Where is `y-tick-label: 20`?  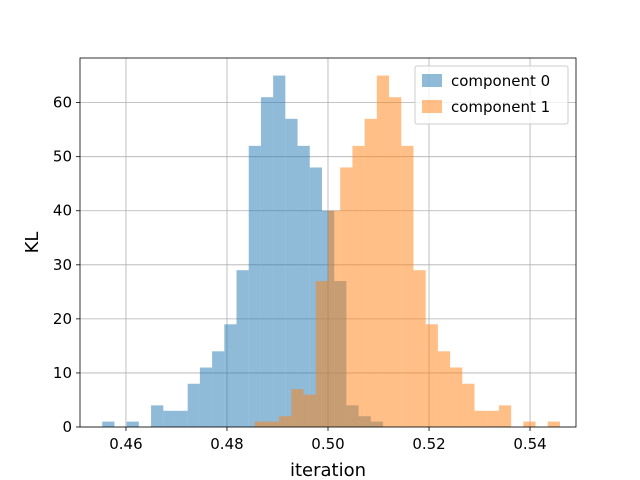 y-tick-label: 20 is located at coordinates (62, 319).